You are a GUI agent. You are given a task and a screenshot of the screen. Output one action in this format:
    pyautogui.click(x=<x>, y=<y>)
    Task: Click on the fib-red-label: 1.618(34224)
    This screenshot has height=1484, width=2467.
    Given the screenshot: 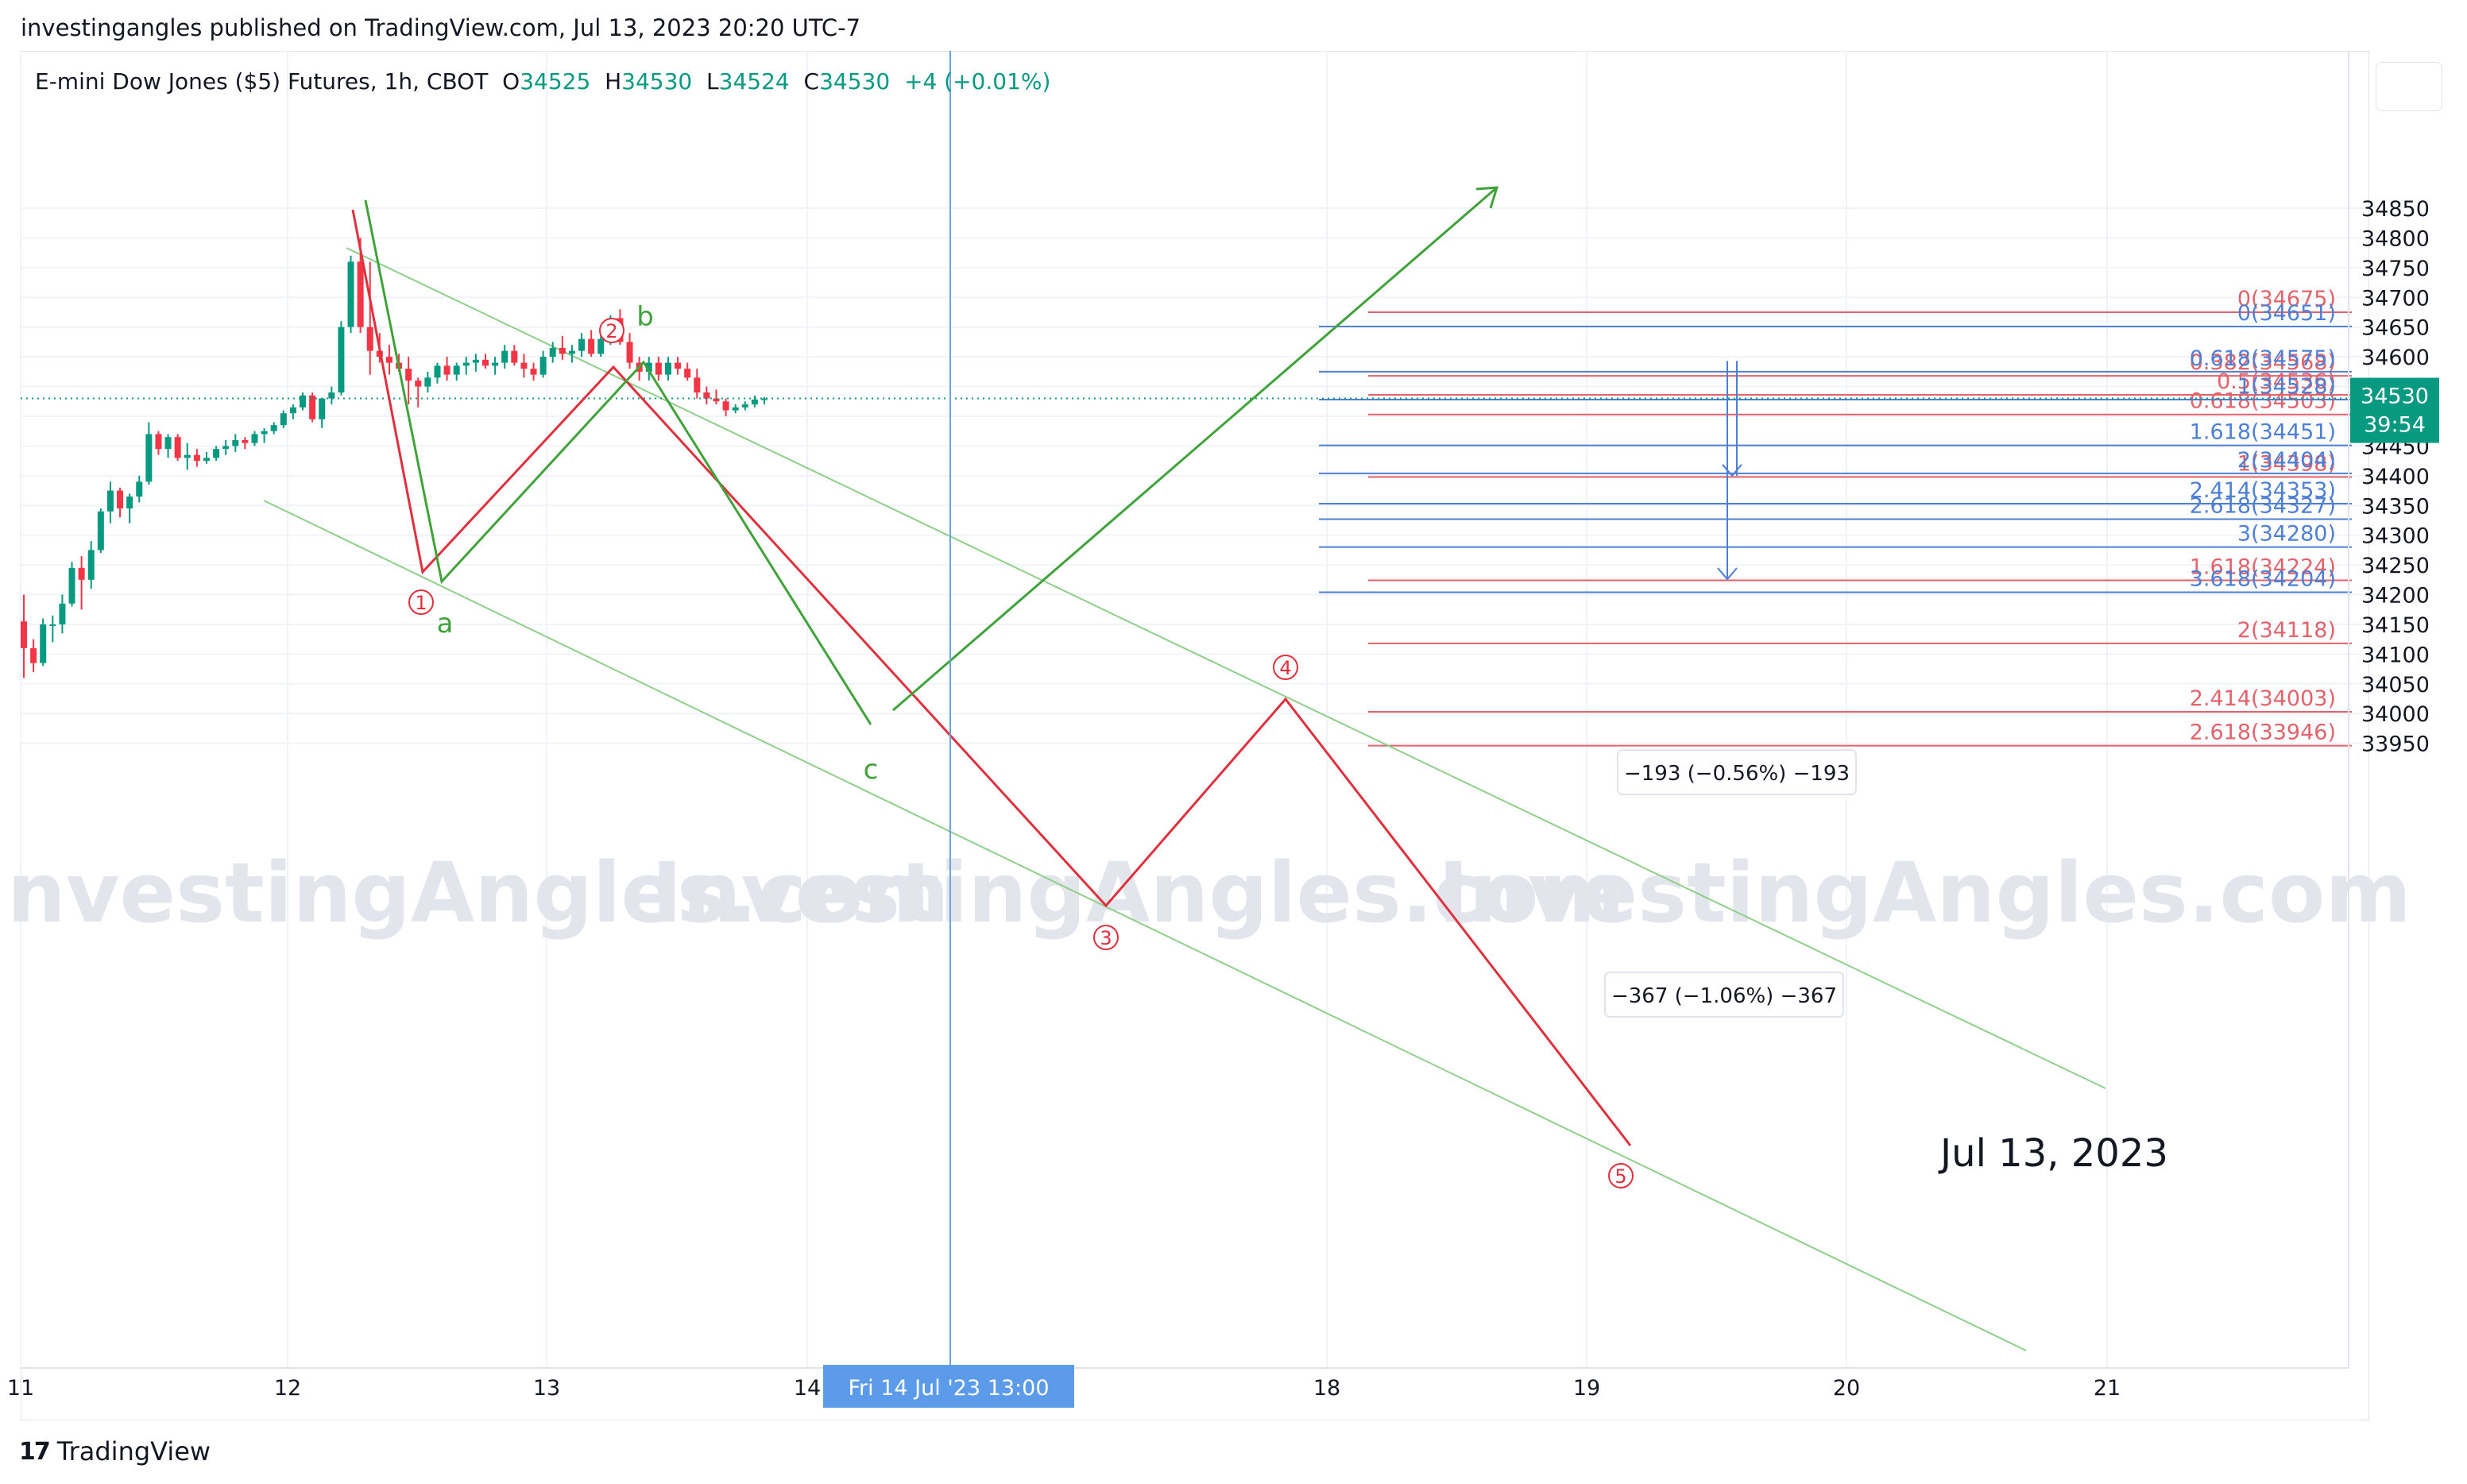 What is the action you would take?
    pyautogui.click(x=2263, y=567)
    